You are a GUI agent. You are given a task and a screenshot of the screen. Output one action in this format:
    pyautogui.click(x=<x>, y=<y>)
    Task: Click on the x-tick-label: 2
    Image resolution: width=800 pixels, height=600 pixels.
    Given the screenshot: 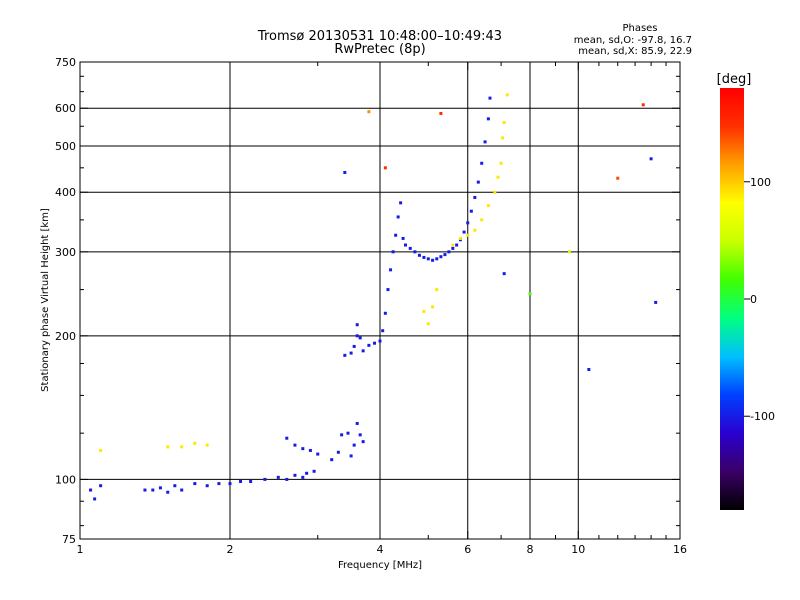 What is the action you would take?
    pyautogui.click(x=230, y=549)
    